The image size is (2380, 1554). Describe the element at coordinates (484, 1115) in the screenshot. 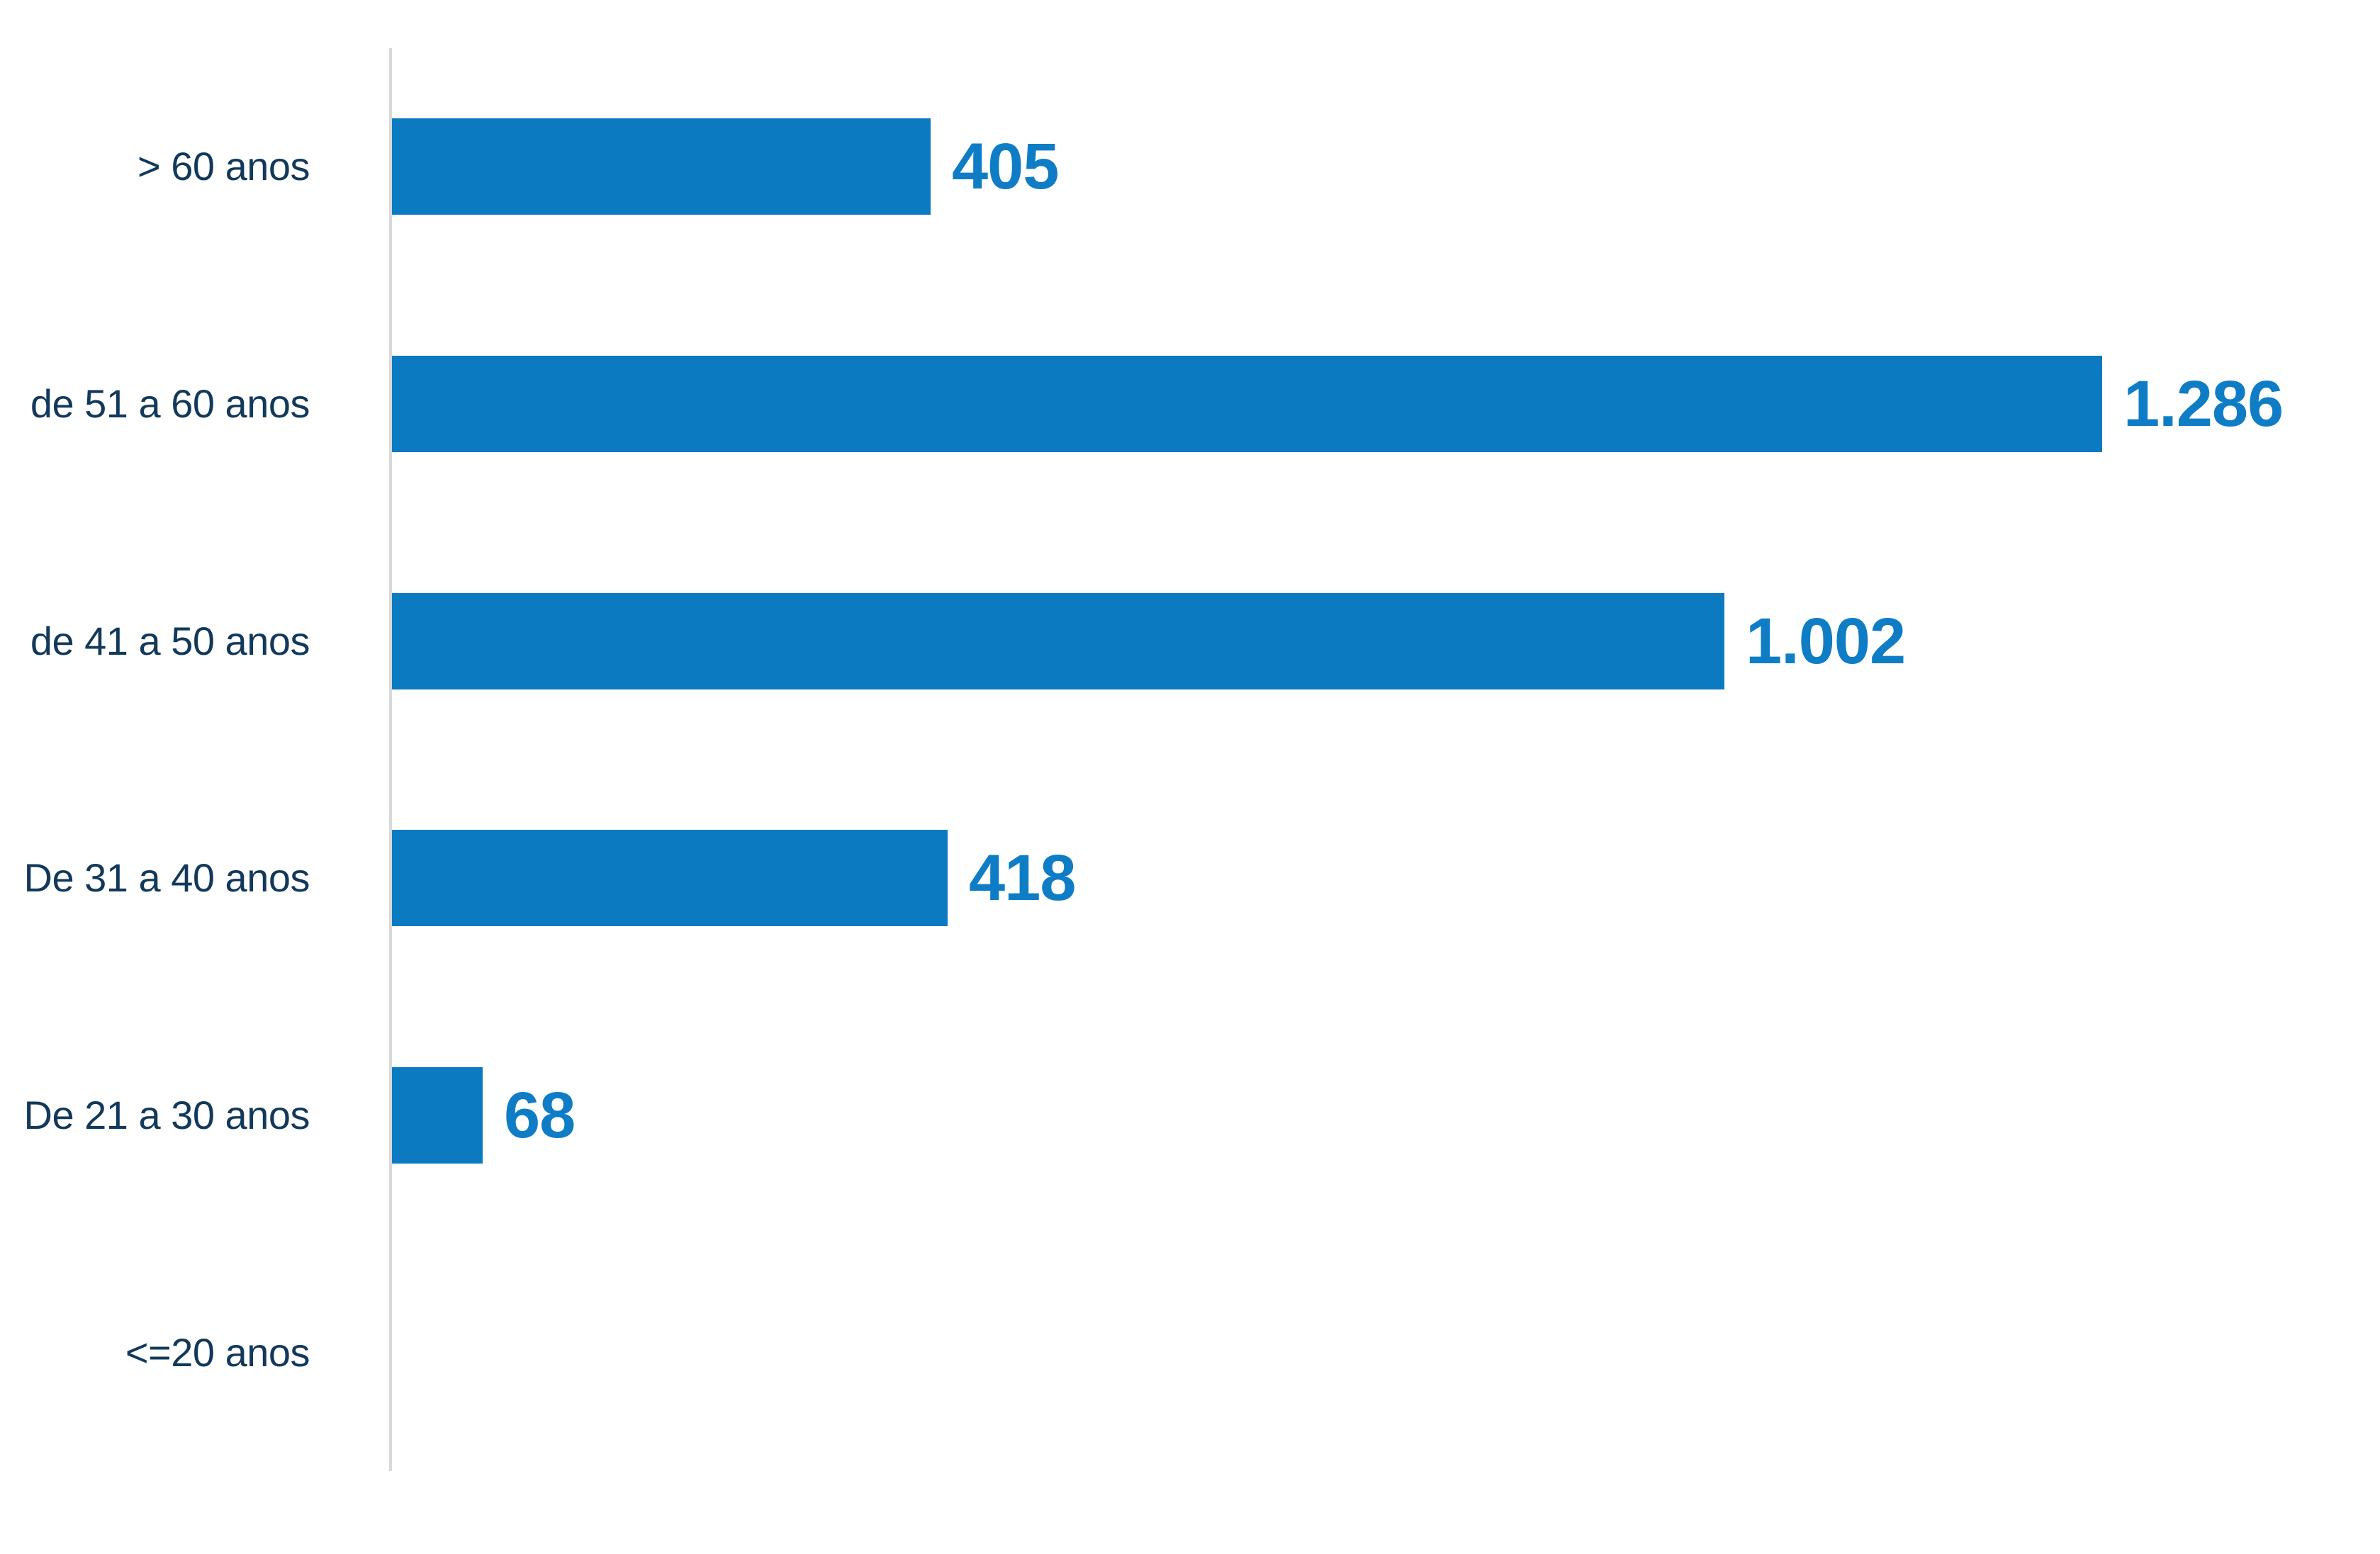

I see `bar-area: 68` at that location.